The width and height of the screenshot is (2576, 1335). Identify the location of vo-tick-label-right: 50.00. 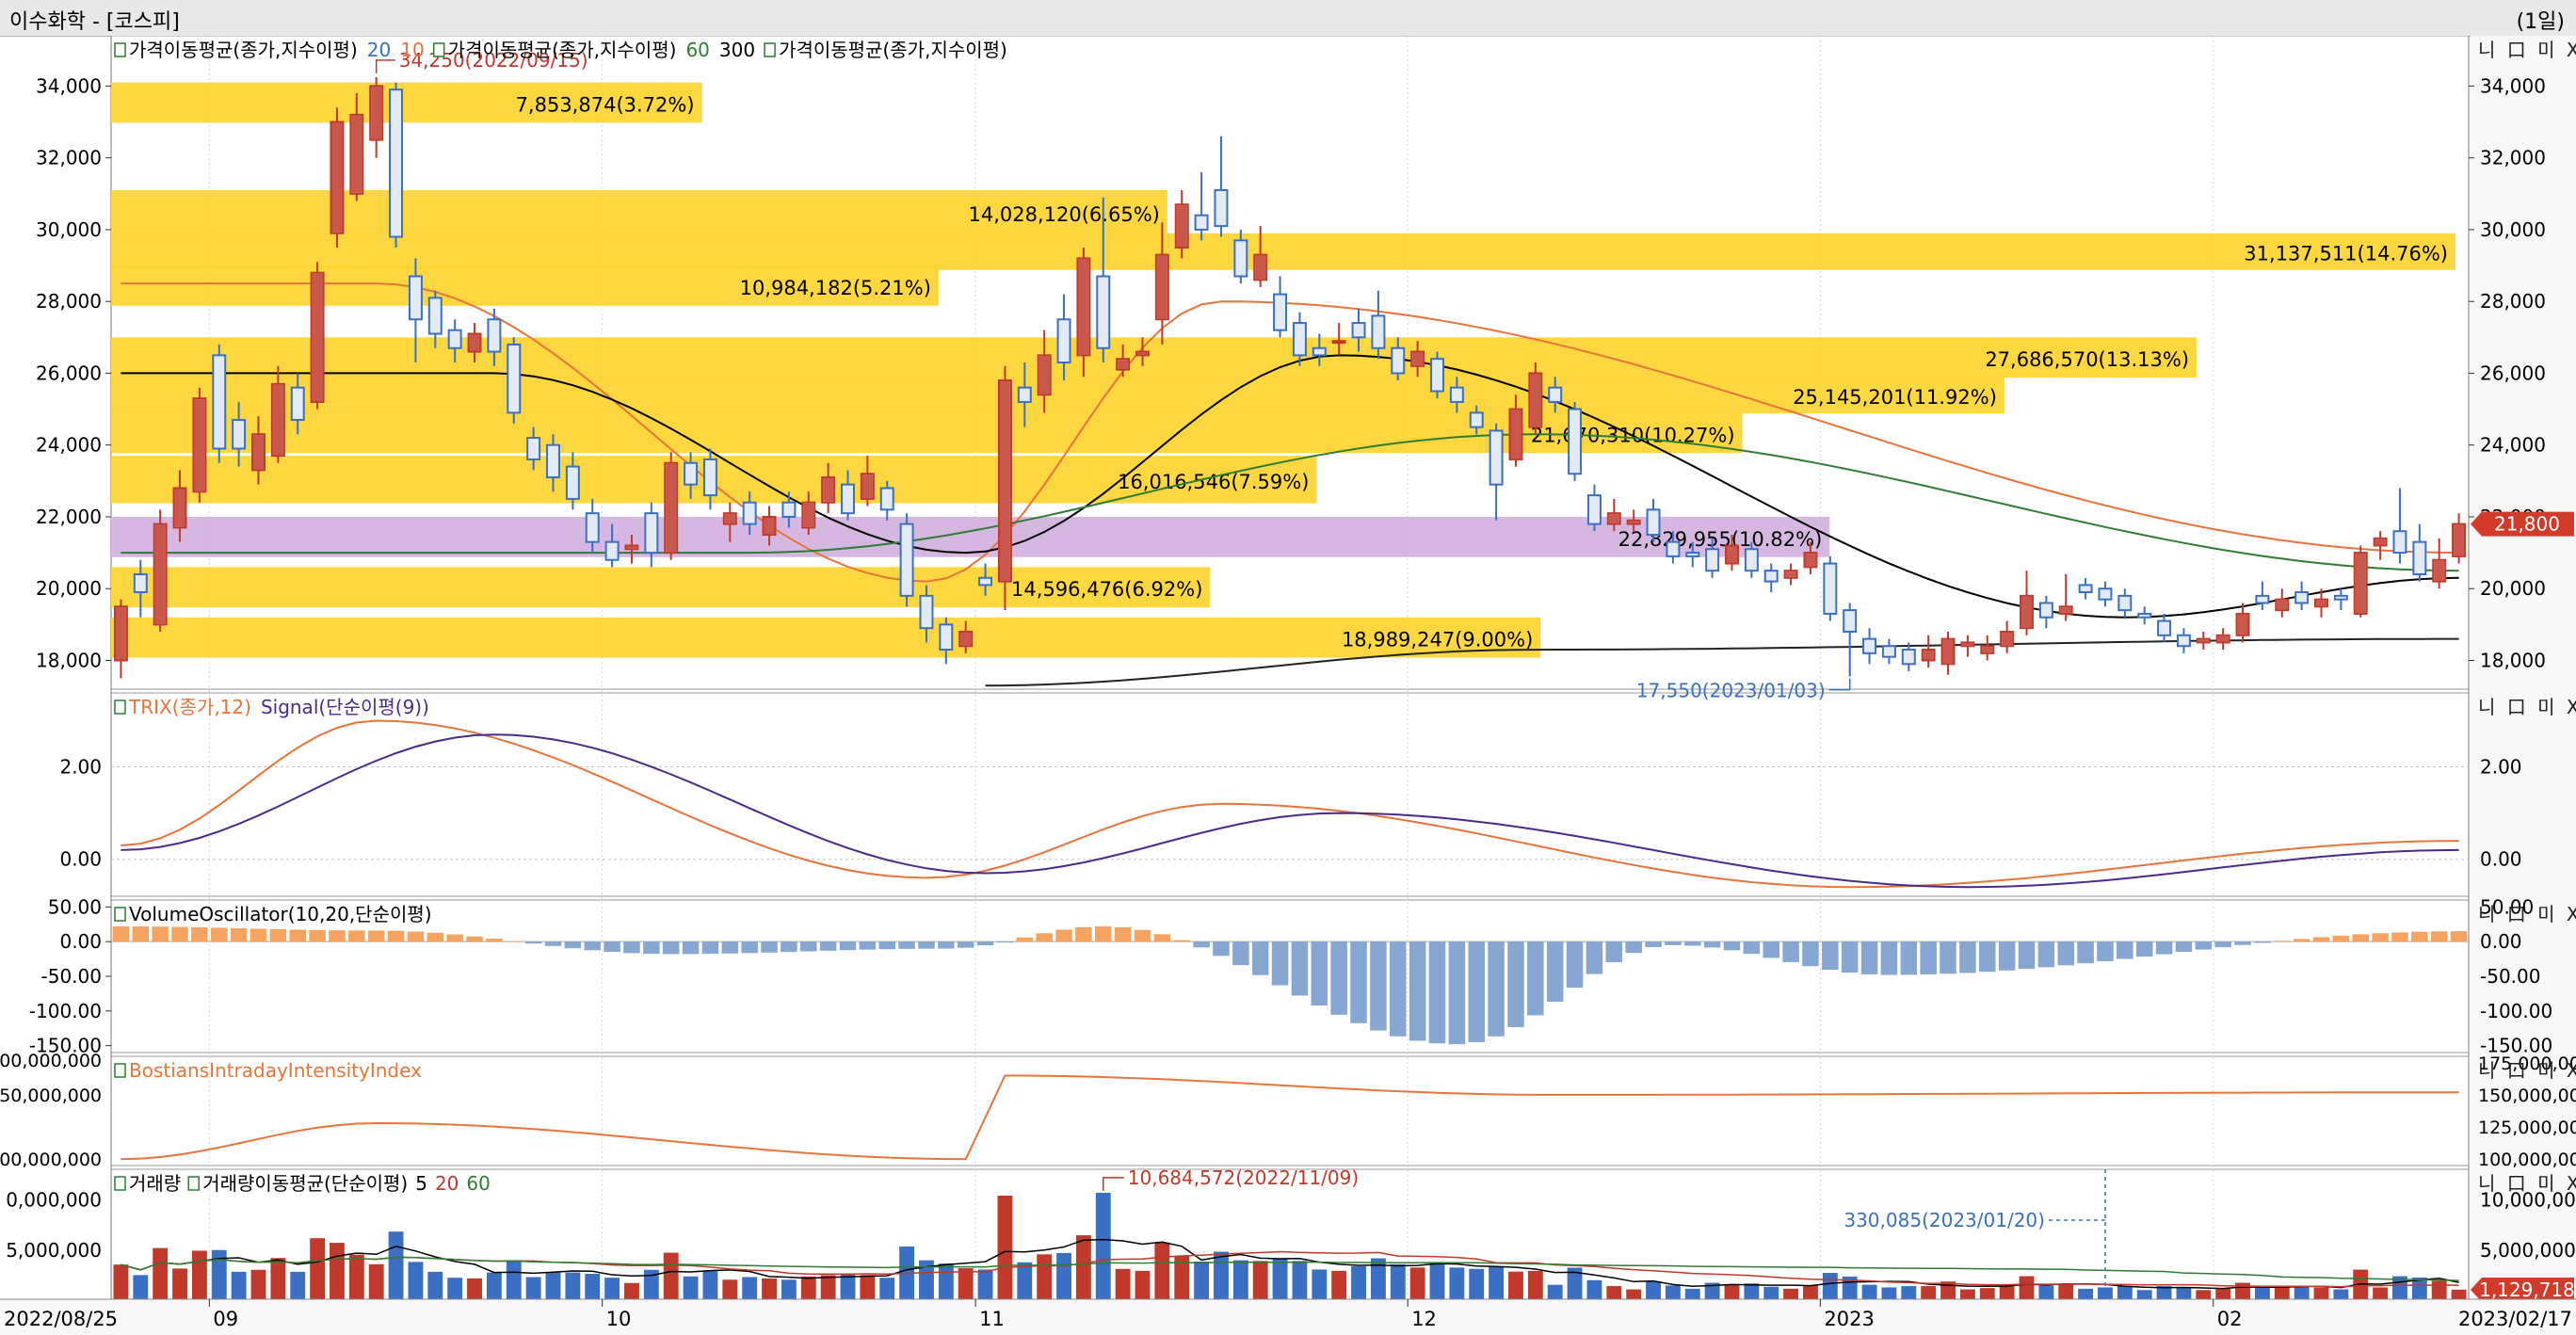
(2507, 906).